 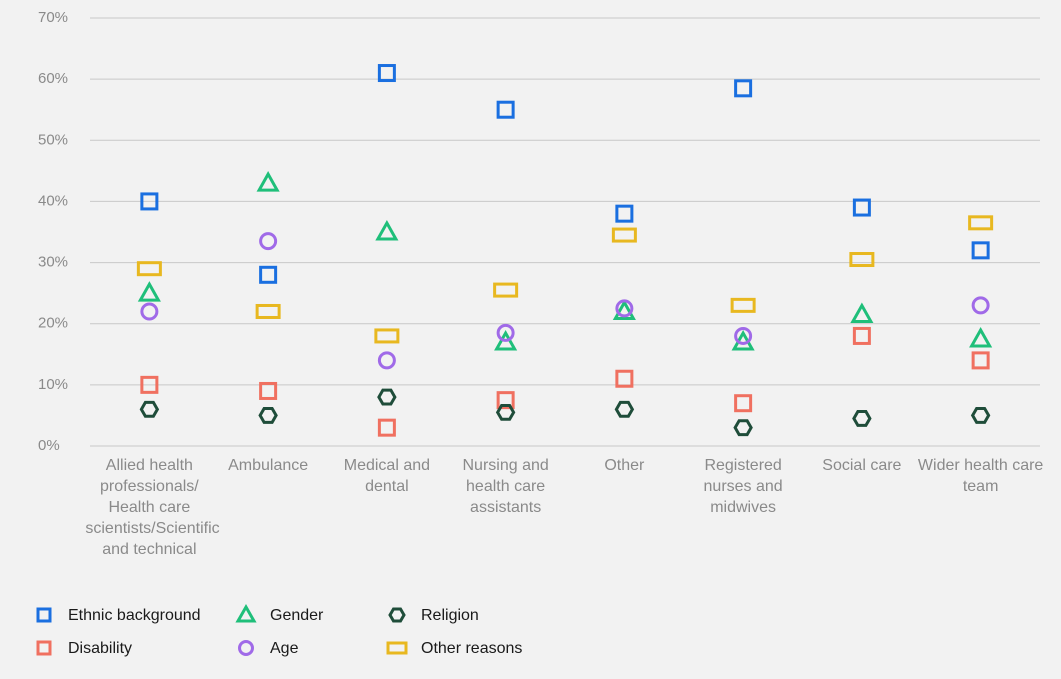 What do you see at coordinates (53, 17) in the screenshot?
I see `y-tick-label: 70%` at bounding box center [53, 17].